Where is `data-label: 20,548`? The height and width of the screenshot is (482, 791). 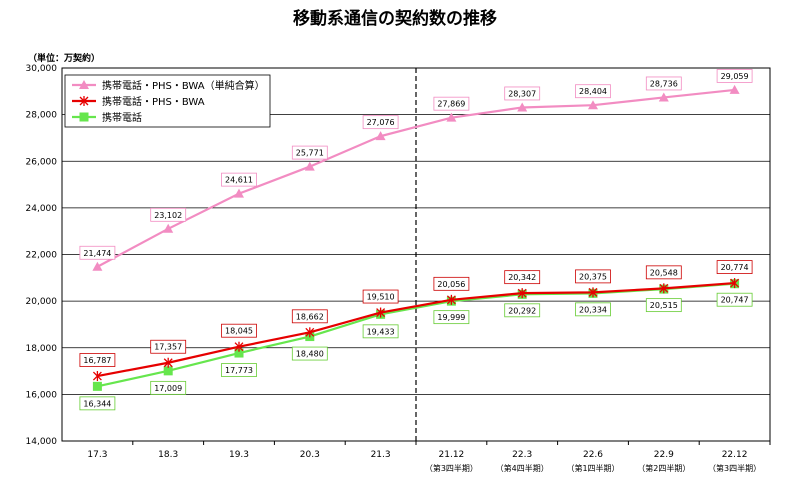
data-label: 20,548 is located at coordinates (664, 272).